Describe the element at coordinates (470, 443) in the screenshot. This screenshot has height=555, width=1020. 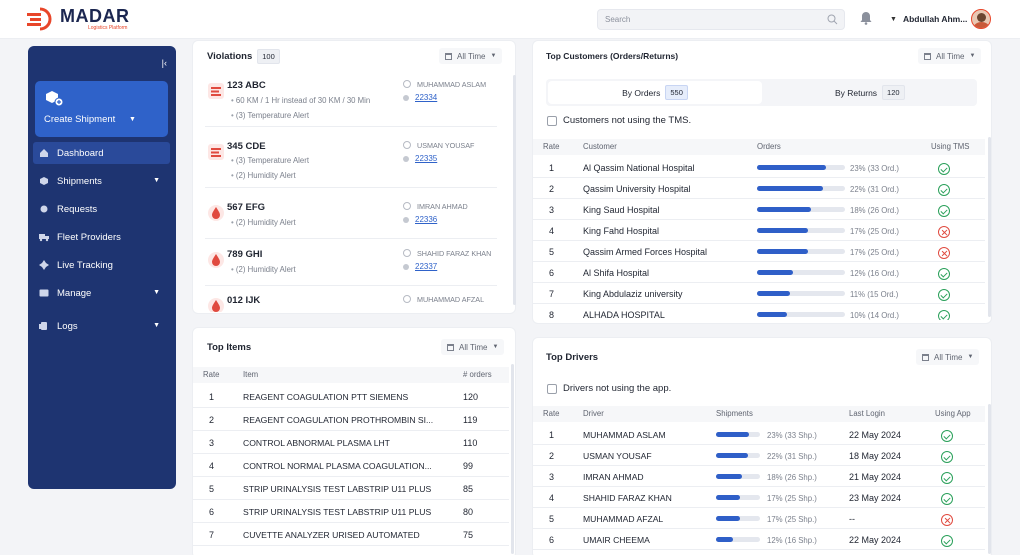
I see `orders-cell: 110` at that location.